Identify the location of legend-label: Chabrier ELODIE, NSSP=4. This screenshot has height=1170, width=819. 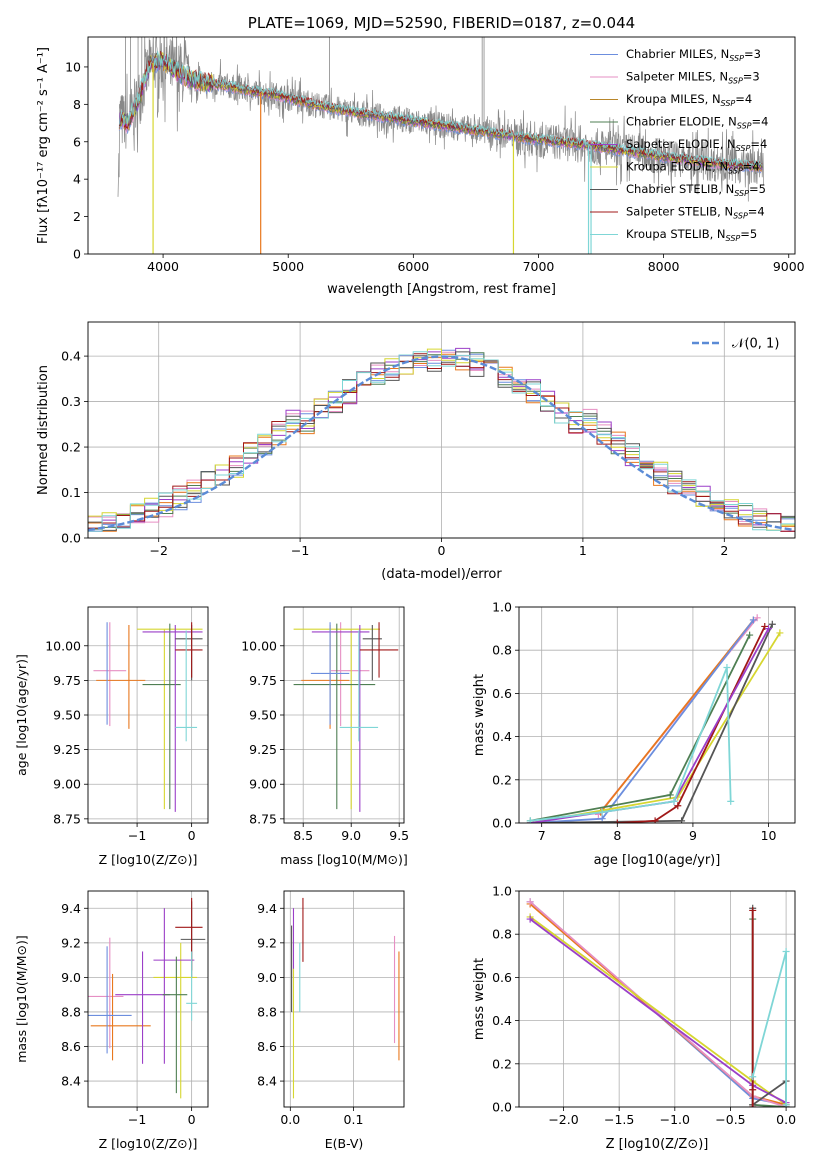
(697, 123).